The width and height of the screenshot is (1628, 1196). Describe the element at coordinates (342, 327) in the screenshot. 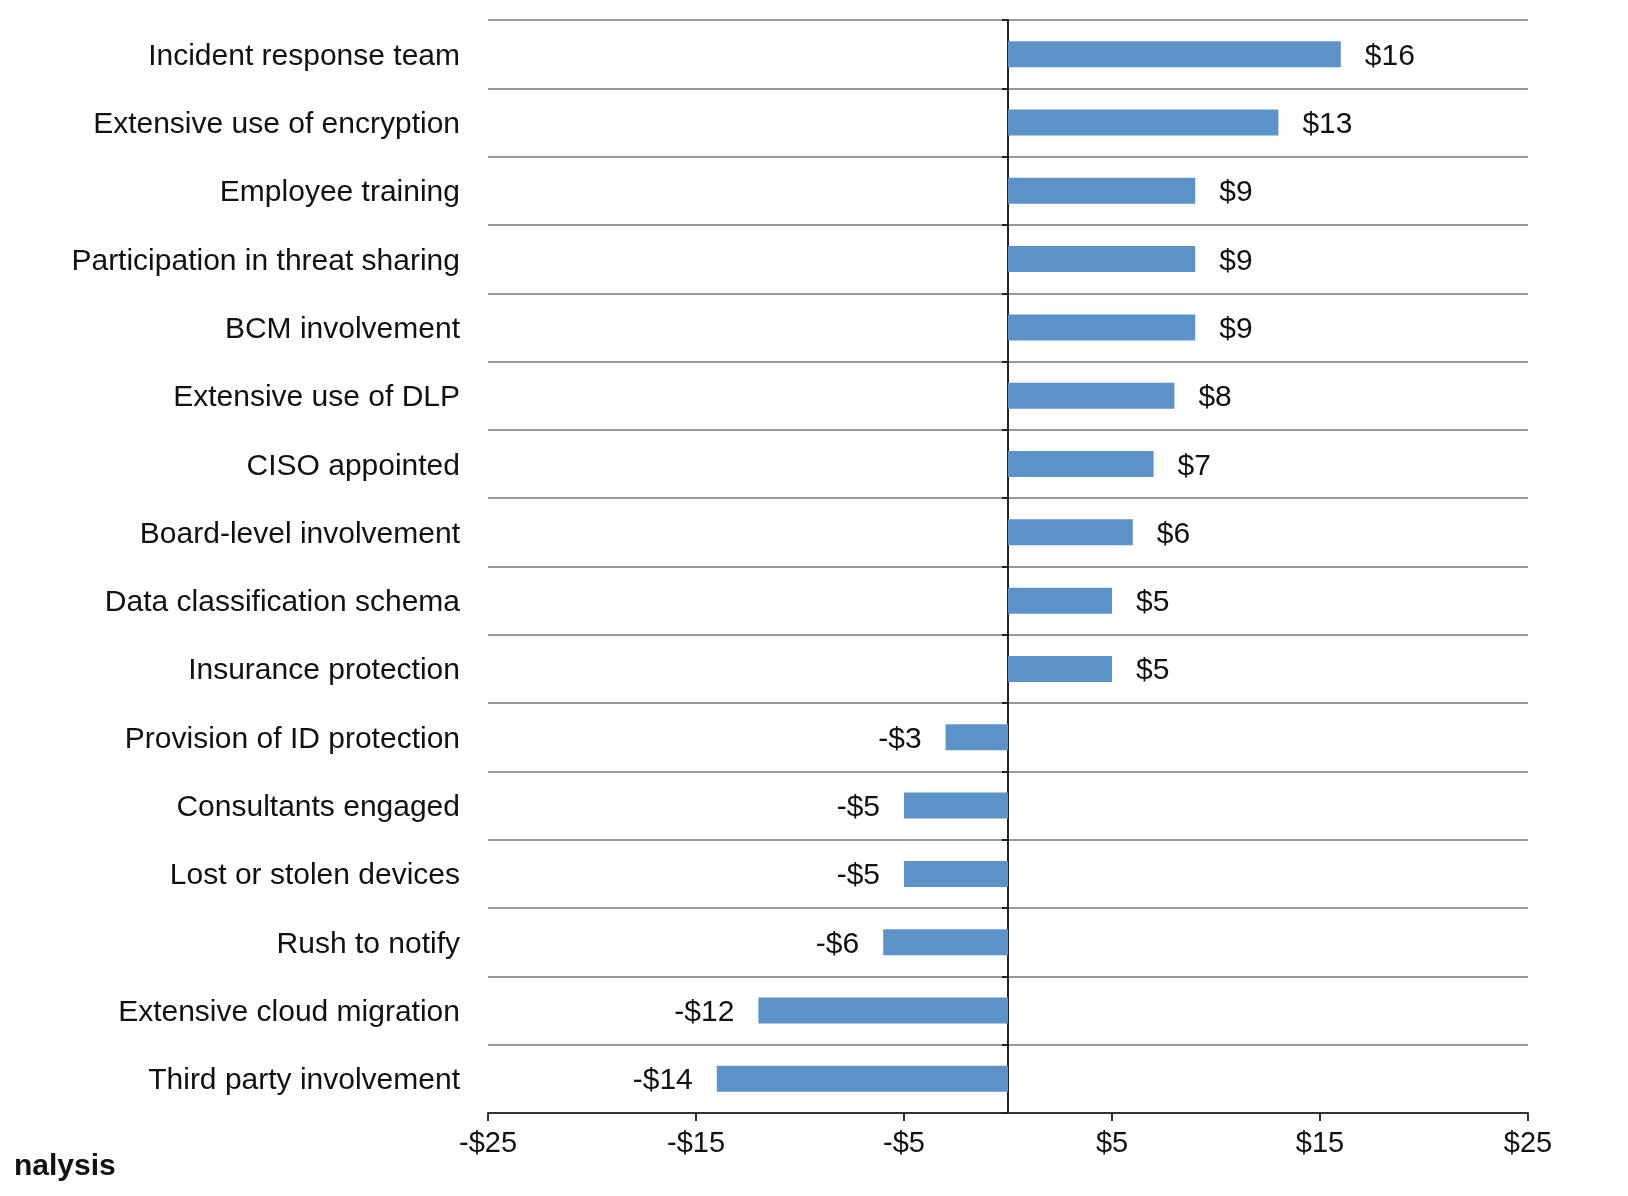

I see `y-tick-label: BCM involvement` at that location.